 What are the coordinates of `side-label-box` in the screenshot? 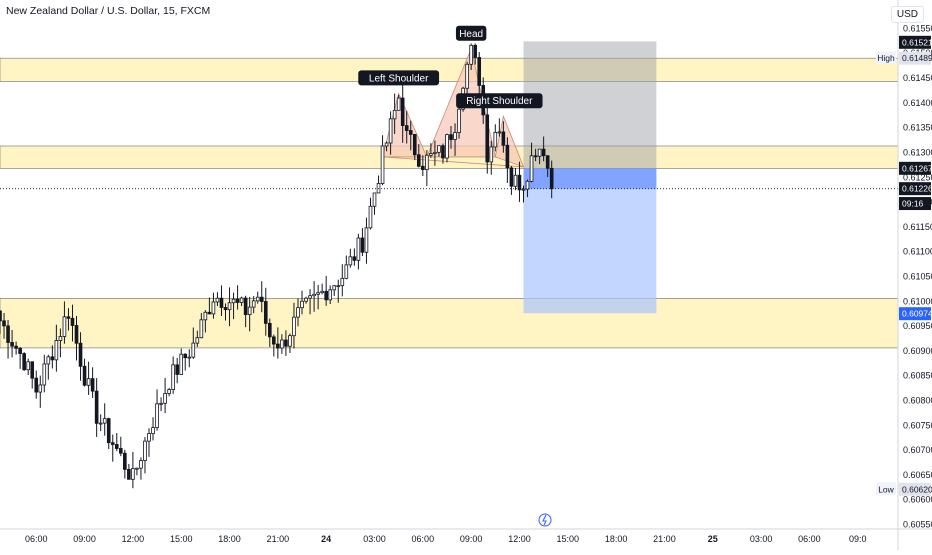 It's located at (886, 489).